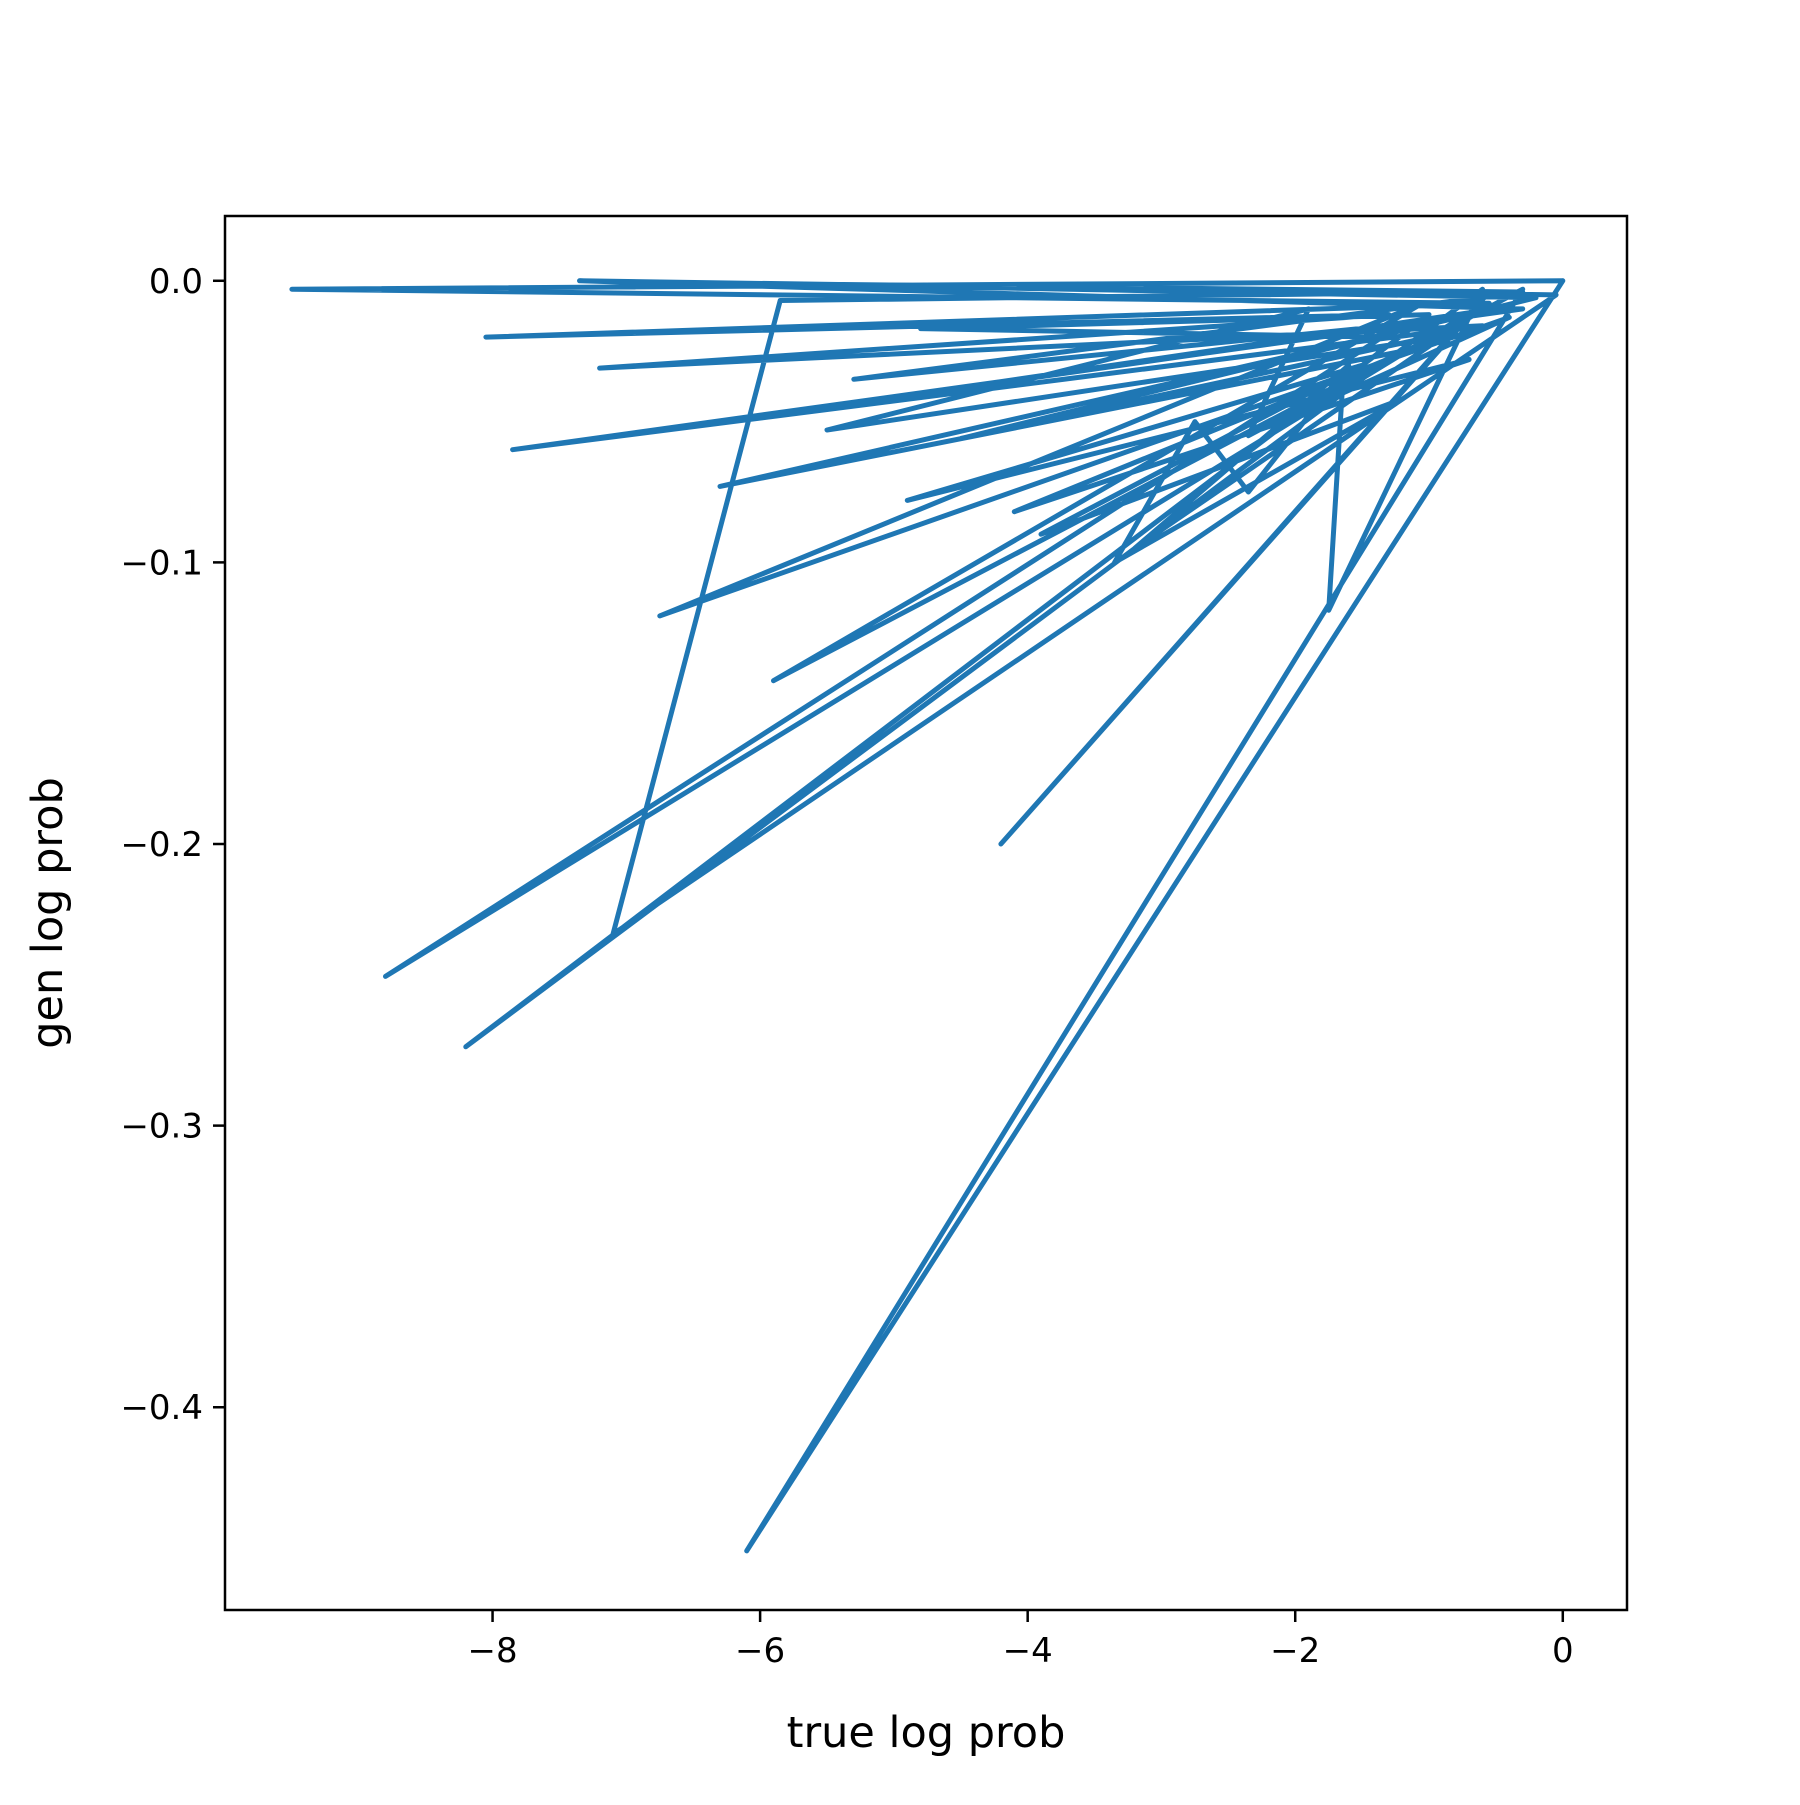  I want to click on y-axis: 0.0 −0.1 −0.2 −0.3 −0.4, so click(172, 845).